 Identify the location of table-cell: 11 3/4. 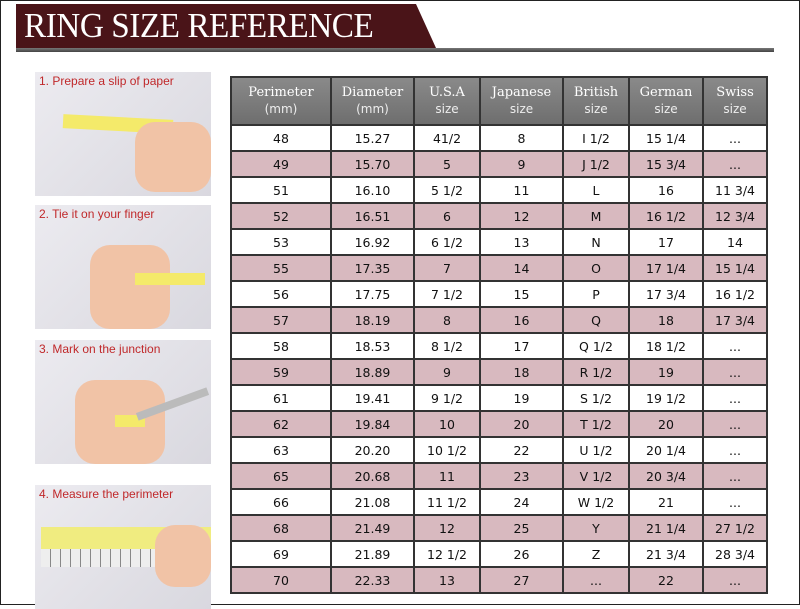
(735, 190).